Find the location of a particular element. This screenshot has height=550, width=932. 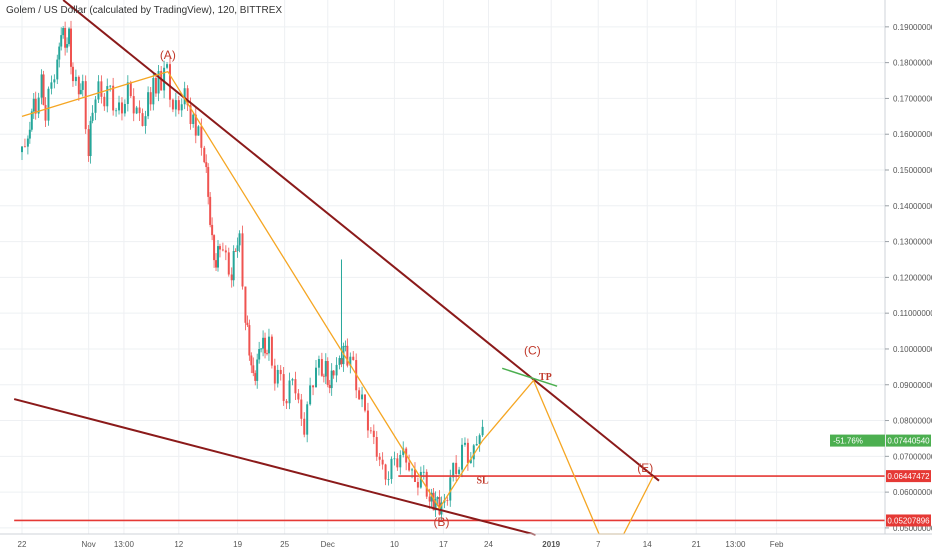

price-tick-label: 0.16000000 is located at coordinates (912, 134).